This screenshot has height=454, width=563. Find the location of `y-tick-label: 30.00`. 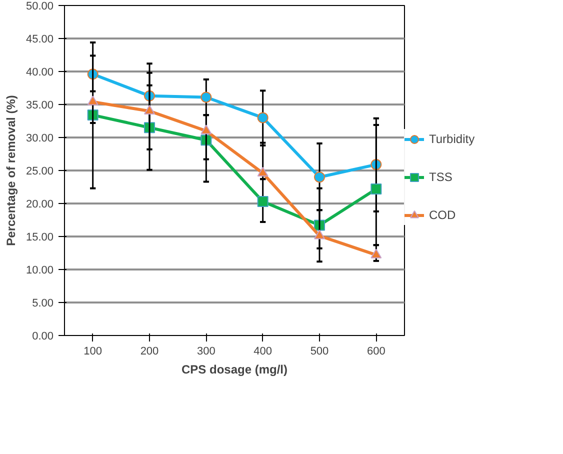

y-tick-label: 30.00 is located at coordinates (40, 138).